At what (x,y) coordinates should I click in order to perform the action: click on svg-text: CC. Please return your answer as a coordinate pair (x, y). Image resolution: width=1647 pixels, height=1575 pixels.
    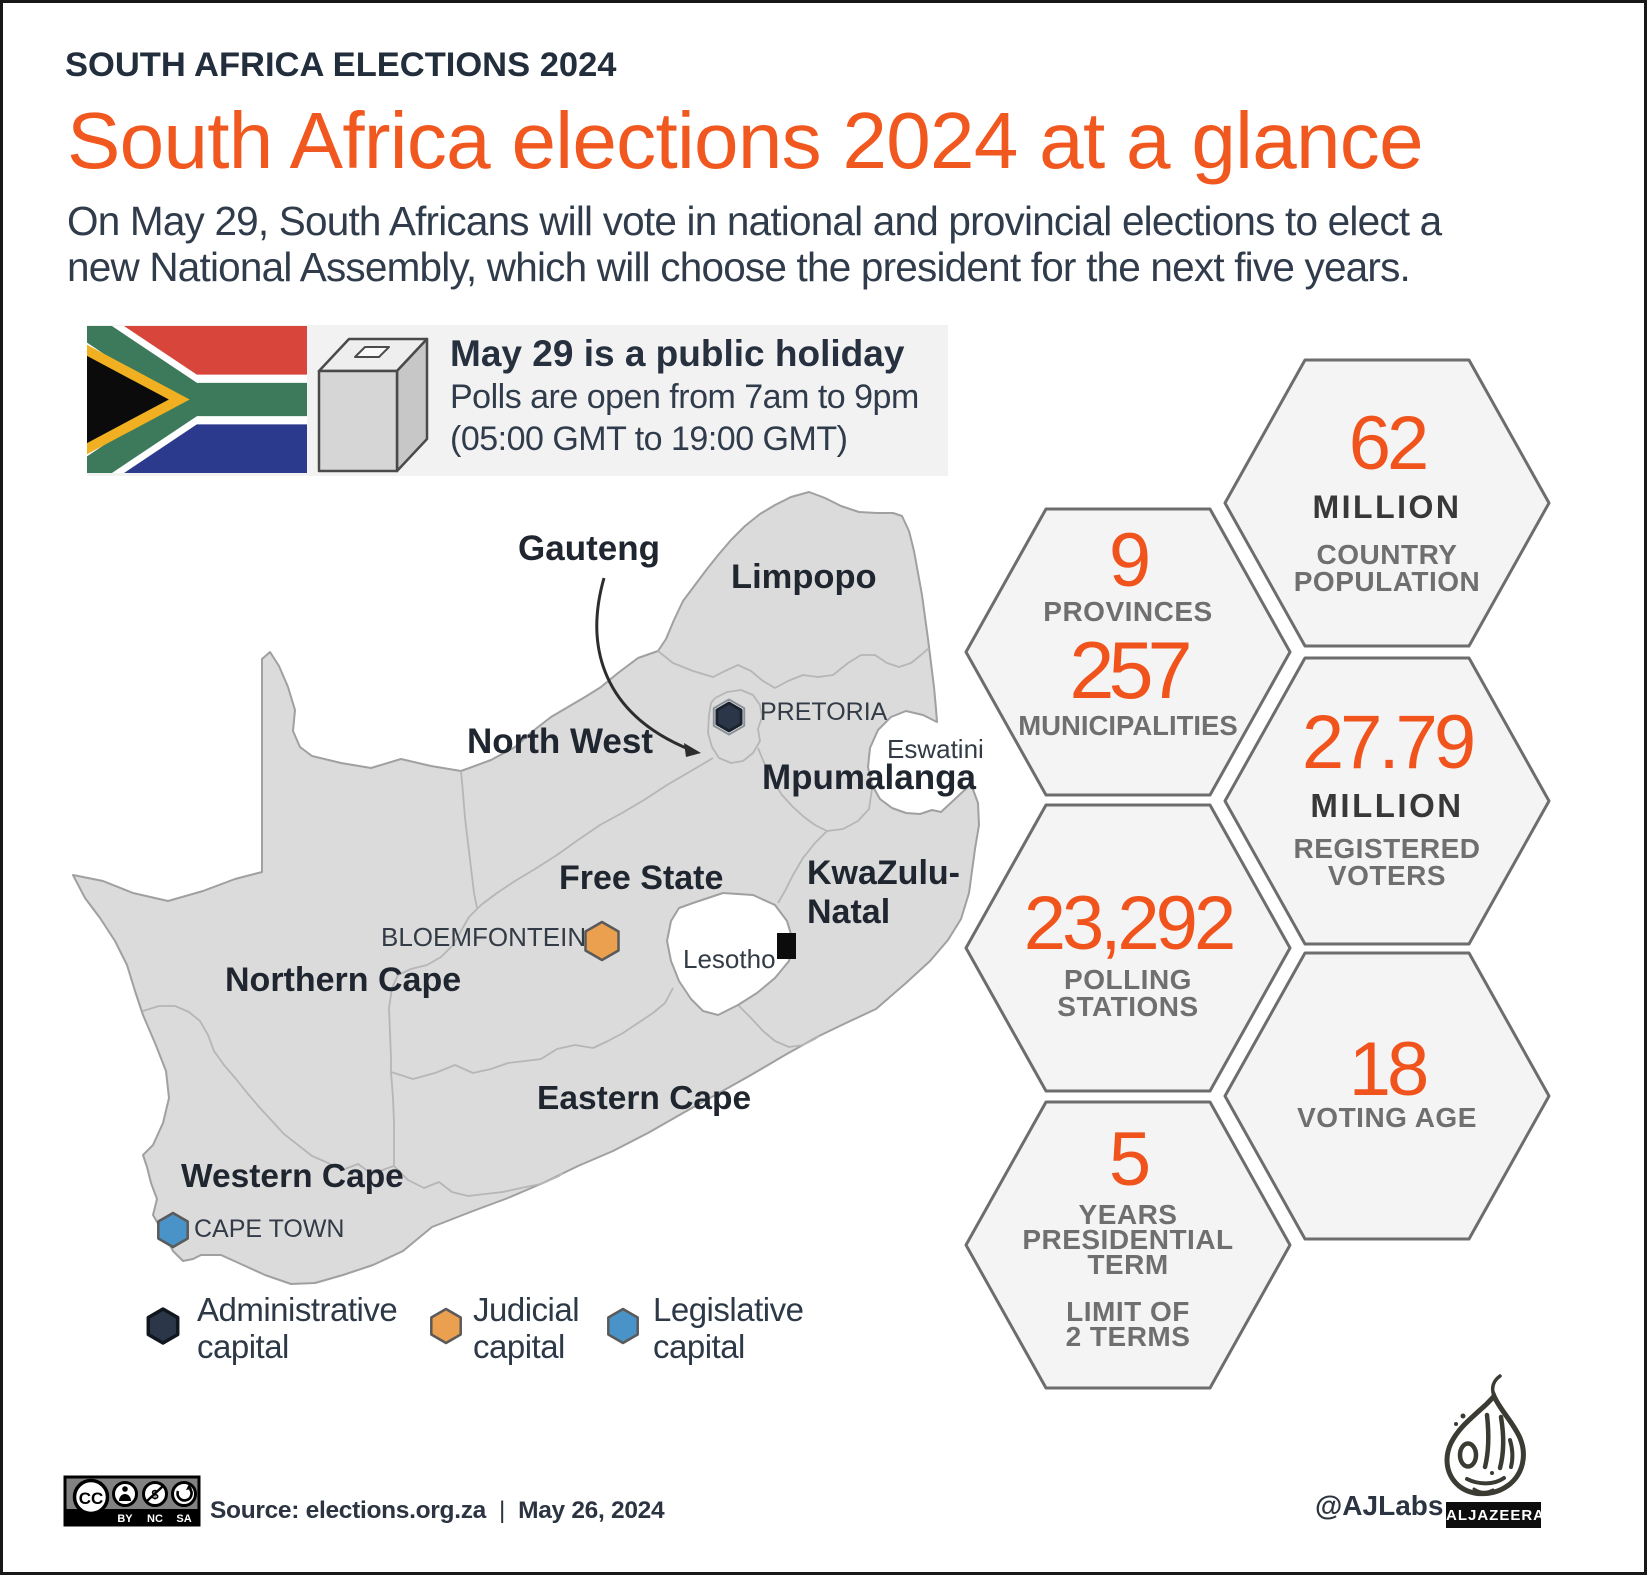
    Looking at the image, I should click on (91, 1498).